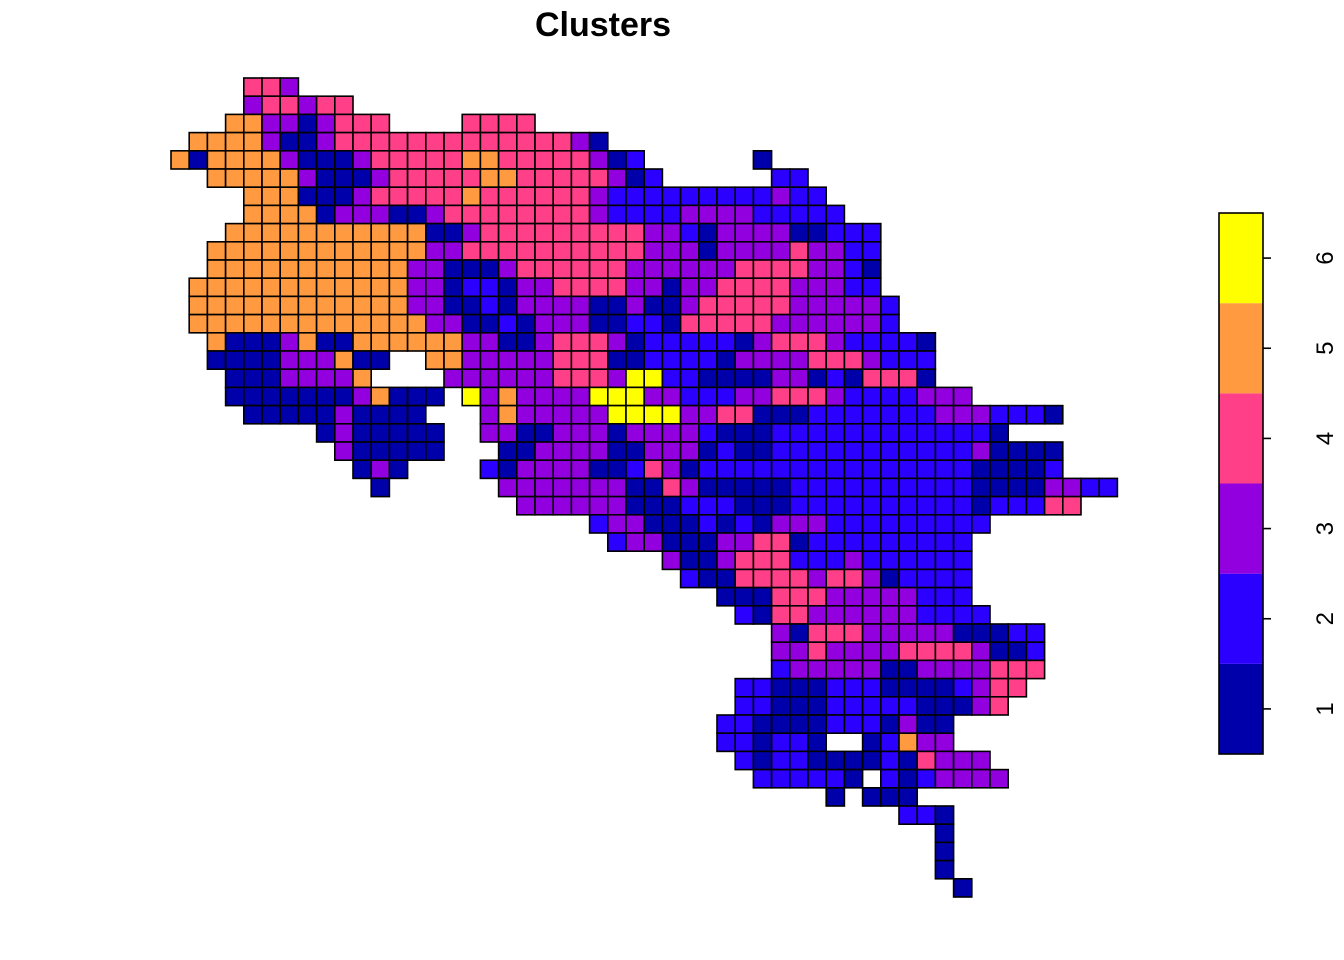 The image size is (1344, 960). Describe the element at coordinates (1325, 348) in the screenshot. I see `legend-tick-label: 5` at that location.